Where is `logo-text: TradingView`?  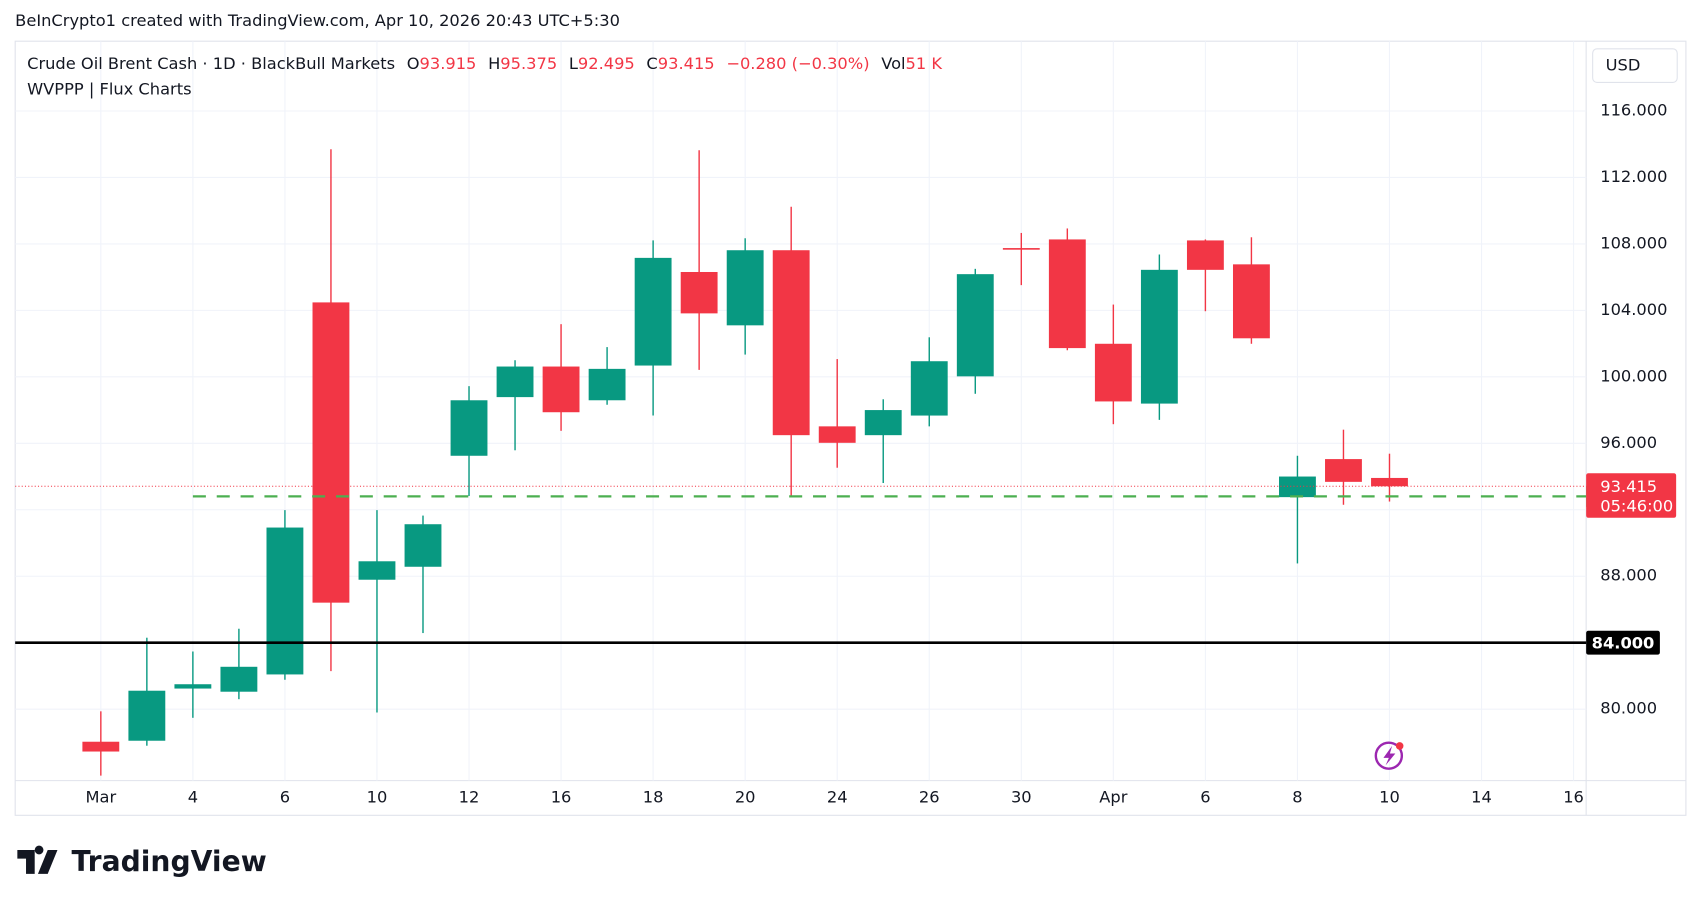
logo-text: TradingView is located at coordinates (169, 861).